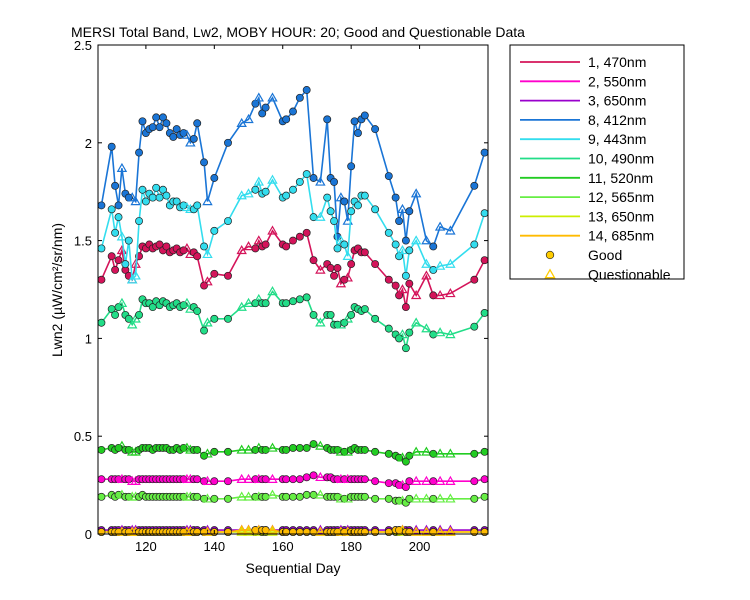 The height and width of the screenshot is (600, 750). I want to click on legend-item-8-412nm: 8, 412nm, so click(583, 120).